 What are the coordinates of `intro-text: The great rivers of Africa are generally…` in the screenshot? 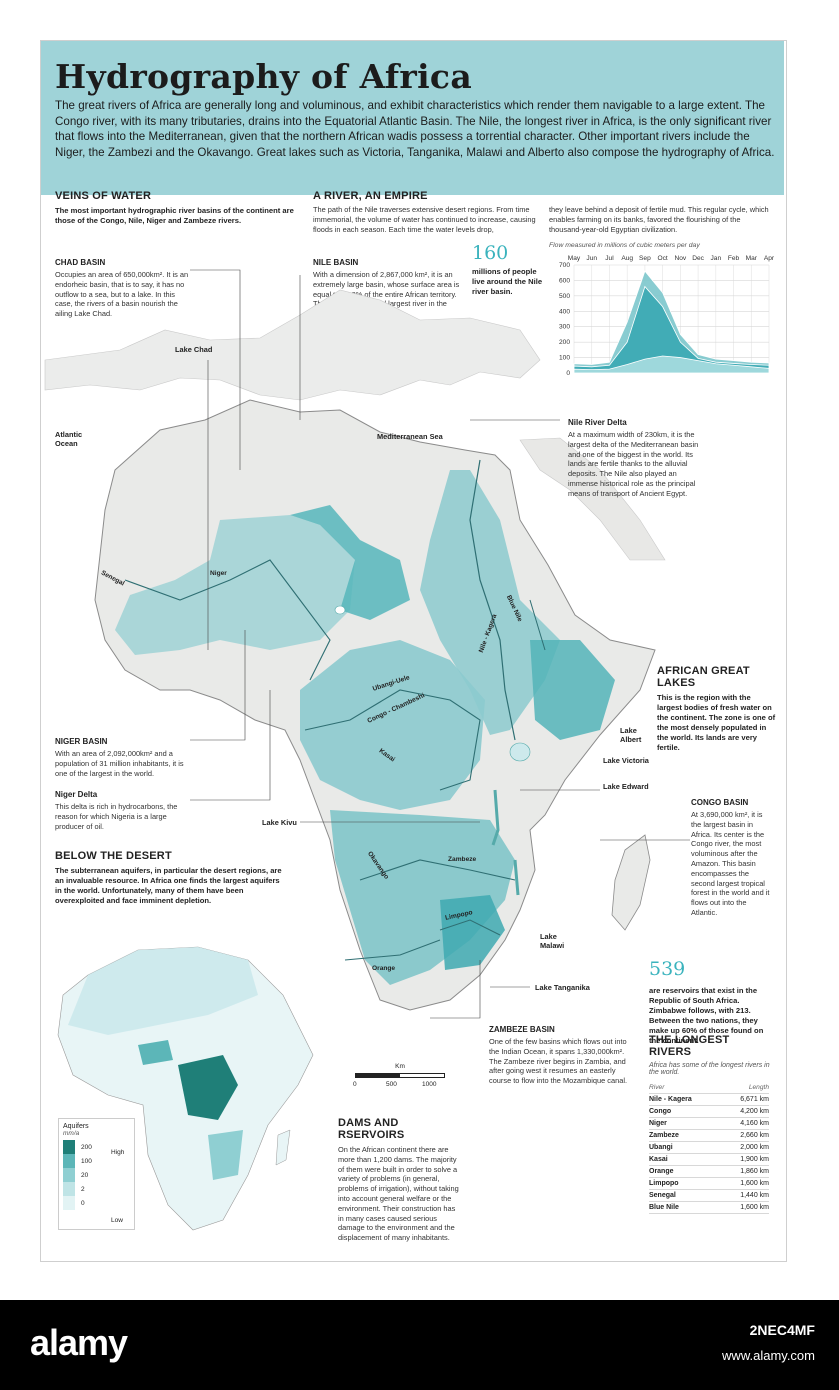 It's located at (415, 129).